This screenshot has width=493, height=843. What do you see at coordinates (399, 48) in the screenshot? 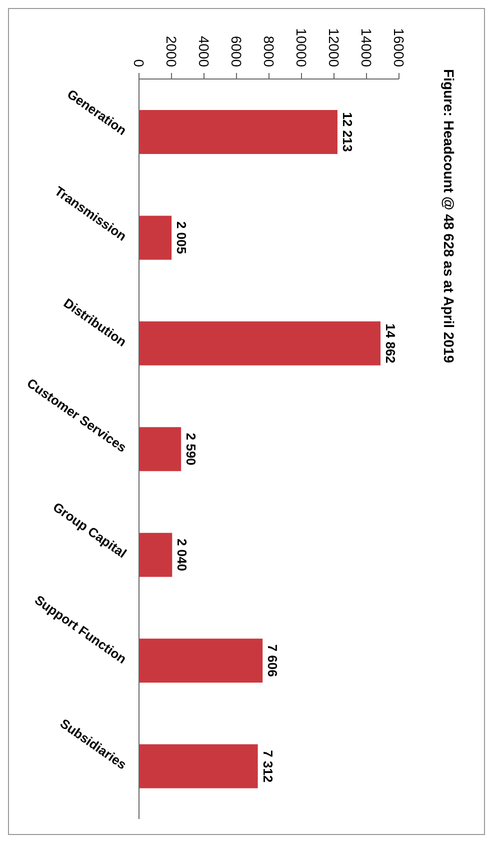
I see `x-tick-label: 16000` at bounding box center [399, 48].